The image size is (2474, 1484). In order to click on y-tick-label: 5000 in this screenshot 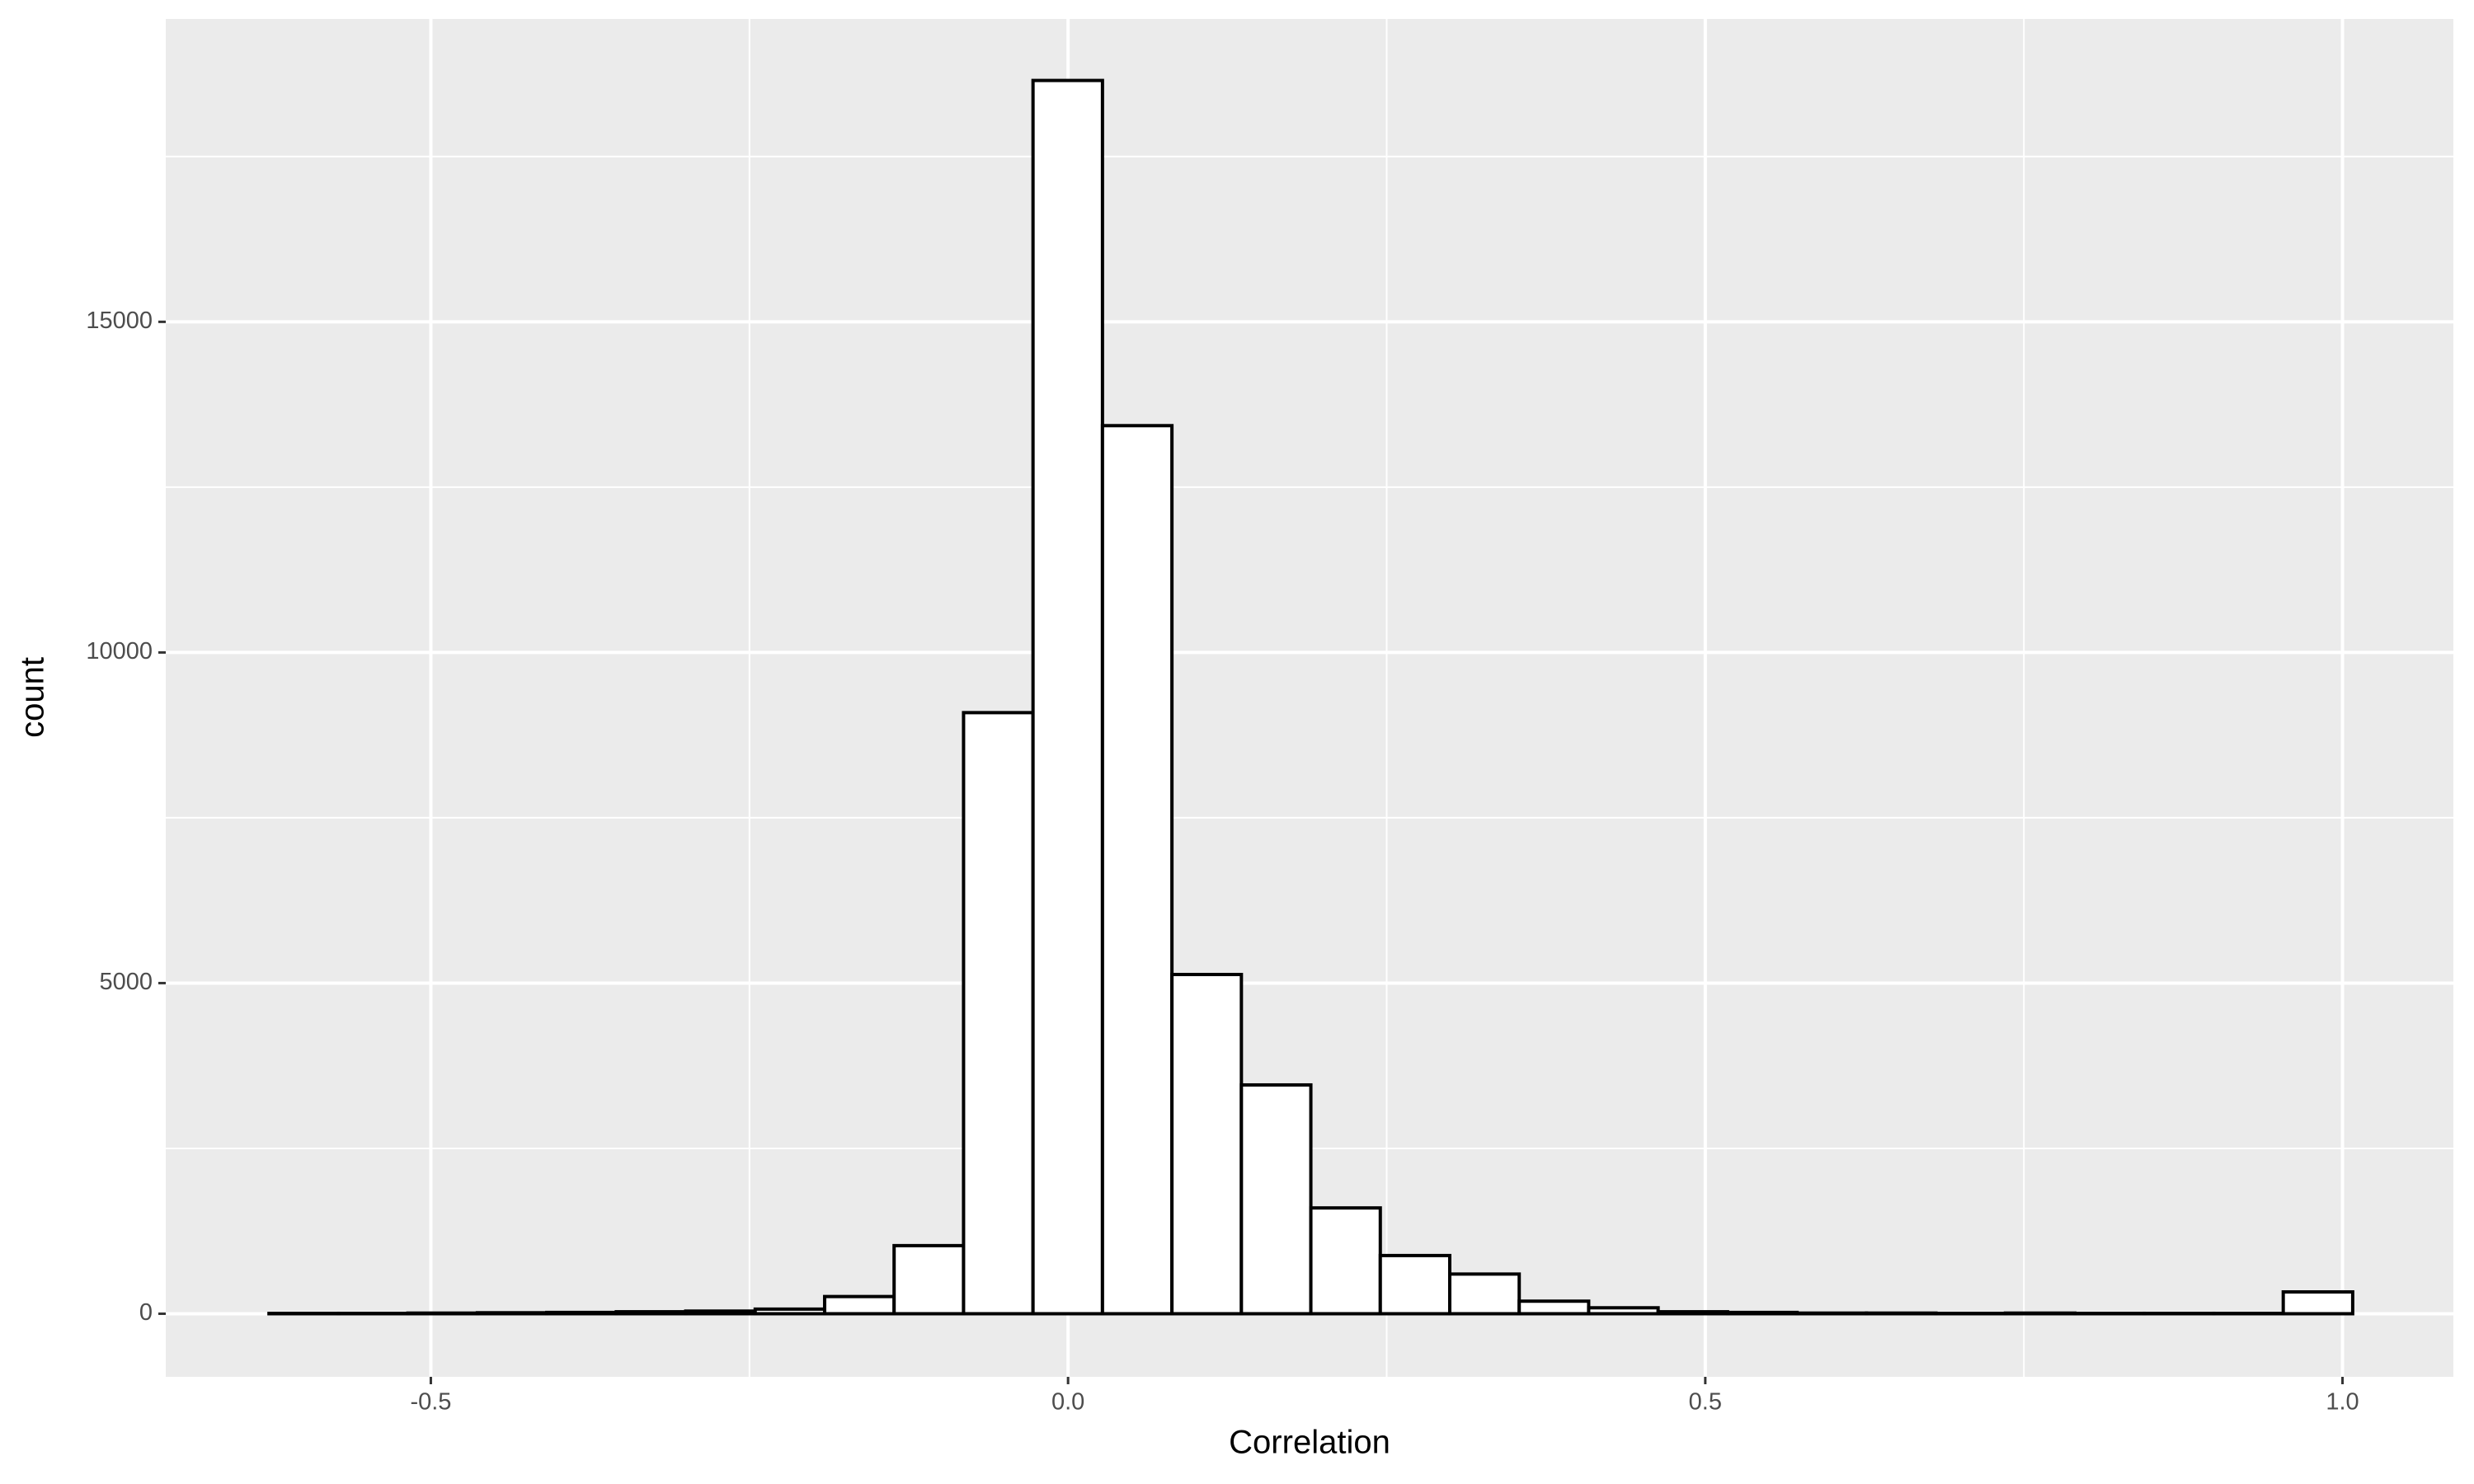, I will do `click(126, 982)`.